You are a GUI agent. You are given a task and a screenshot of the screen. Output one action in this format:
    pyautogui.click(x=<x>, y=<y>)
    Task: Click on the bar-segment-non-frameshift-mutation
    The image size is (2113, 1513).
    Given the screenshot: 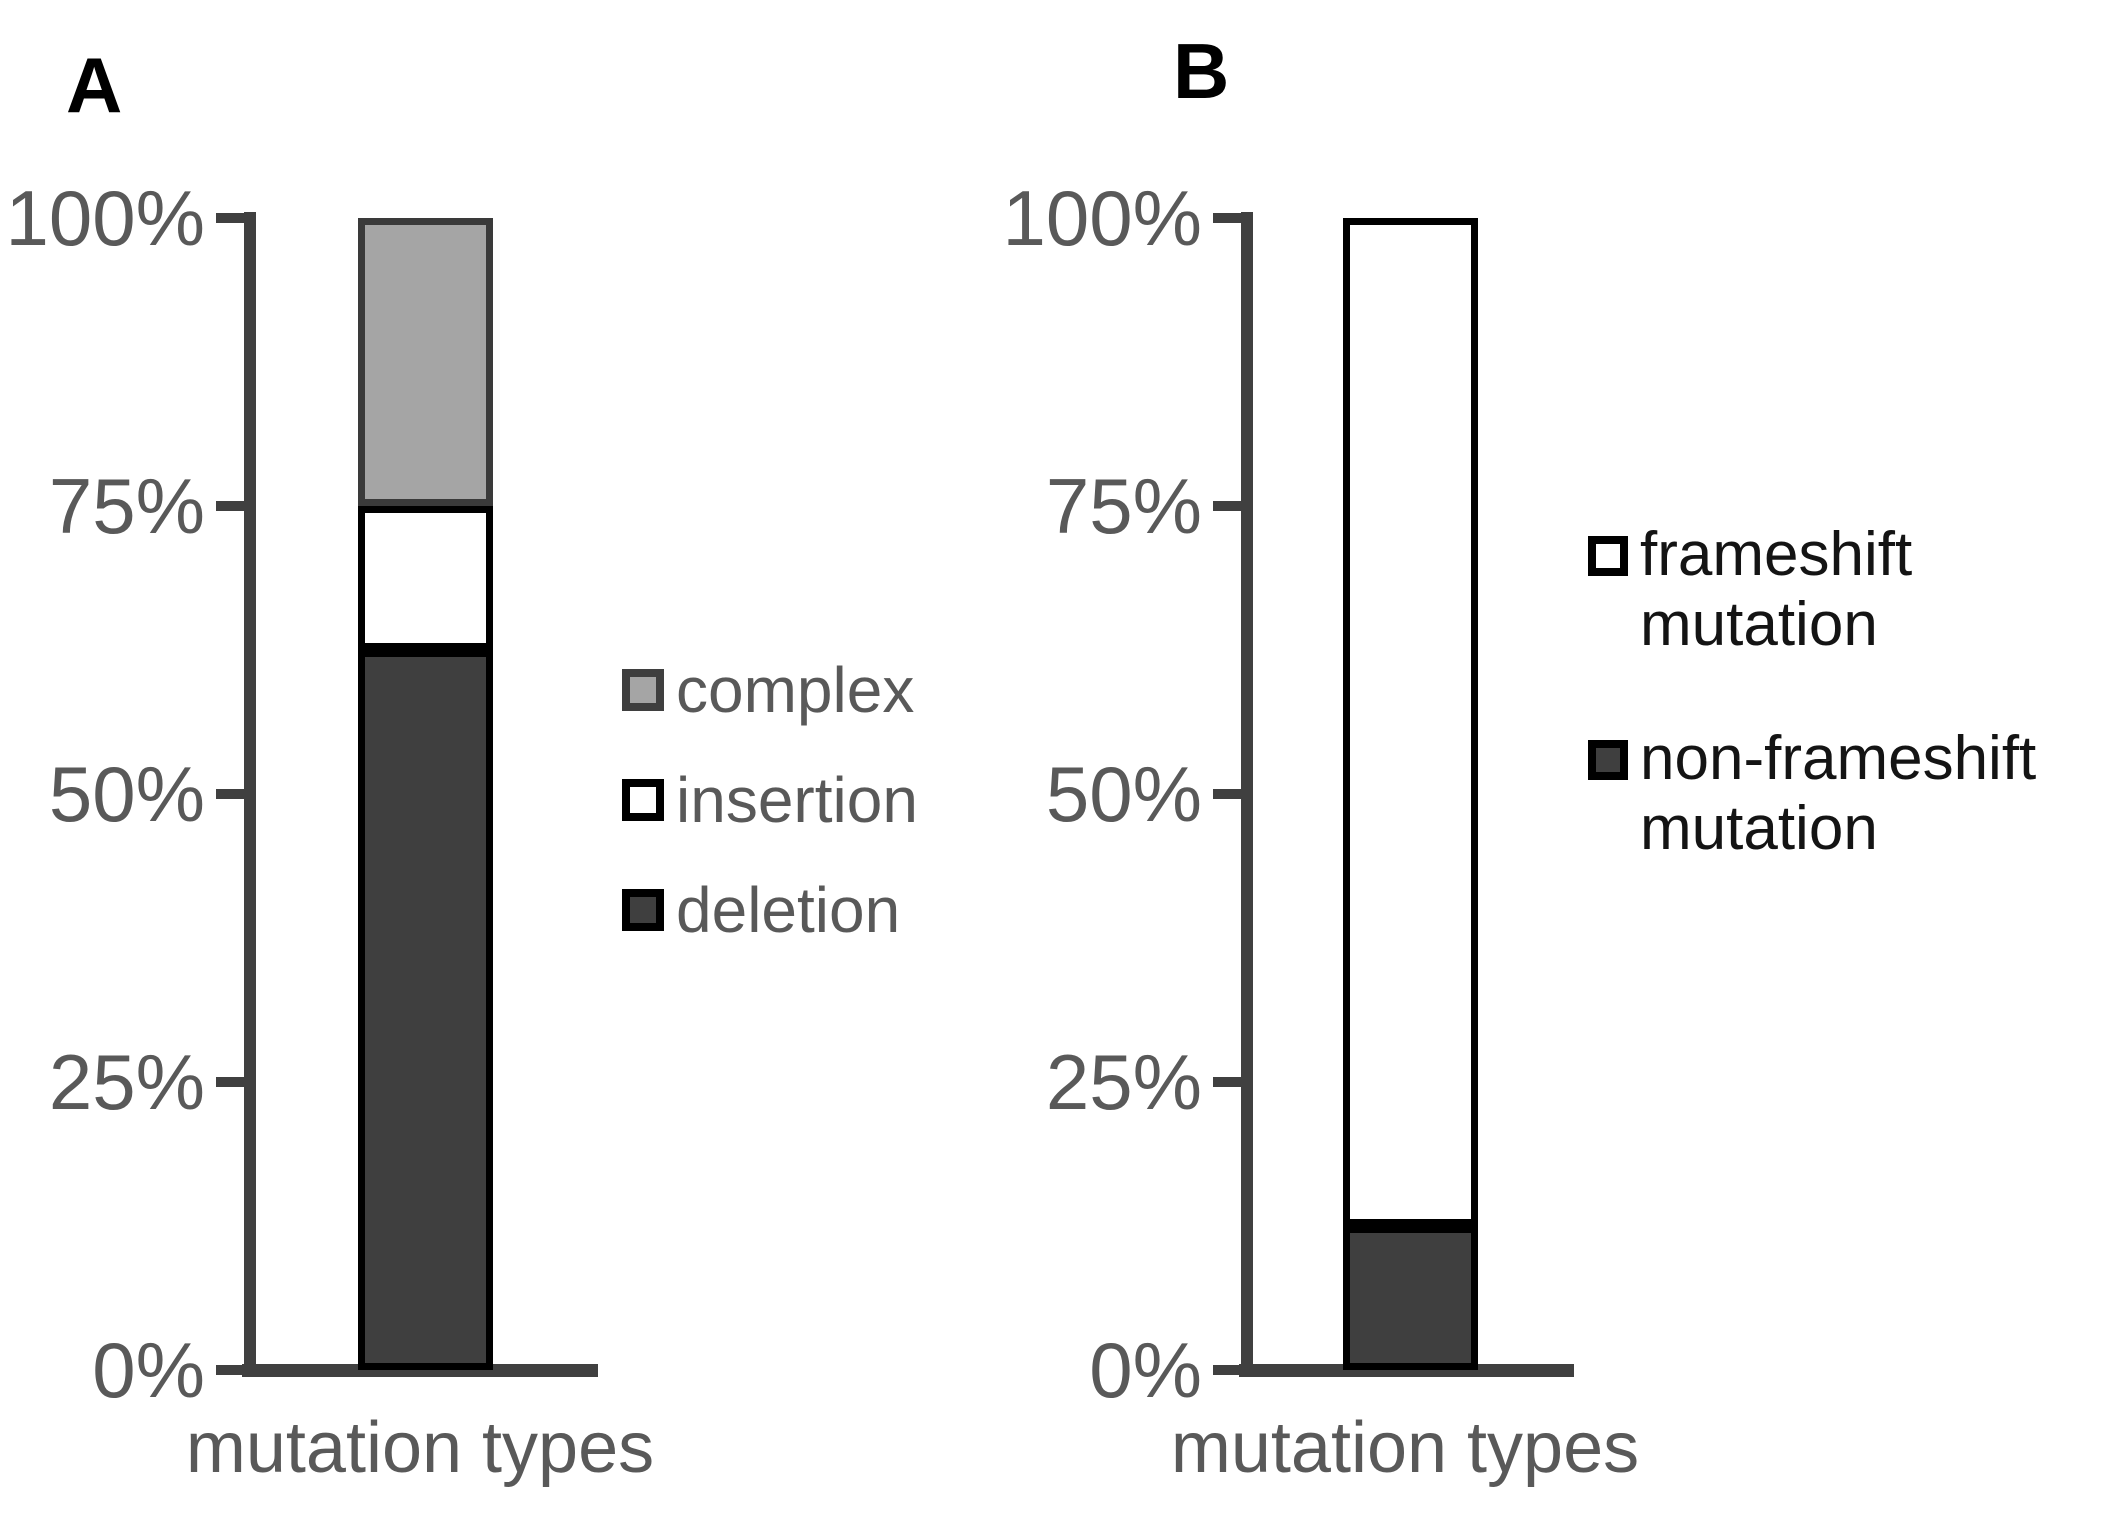 What is the action you would take?
    pyautogui.click(x=1410, y=1298)
    